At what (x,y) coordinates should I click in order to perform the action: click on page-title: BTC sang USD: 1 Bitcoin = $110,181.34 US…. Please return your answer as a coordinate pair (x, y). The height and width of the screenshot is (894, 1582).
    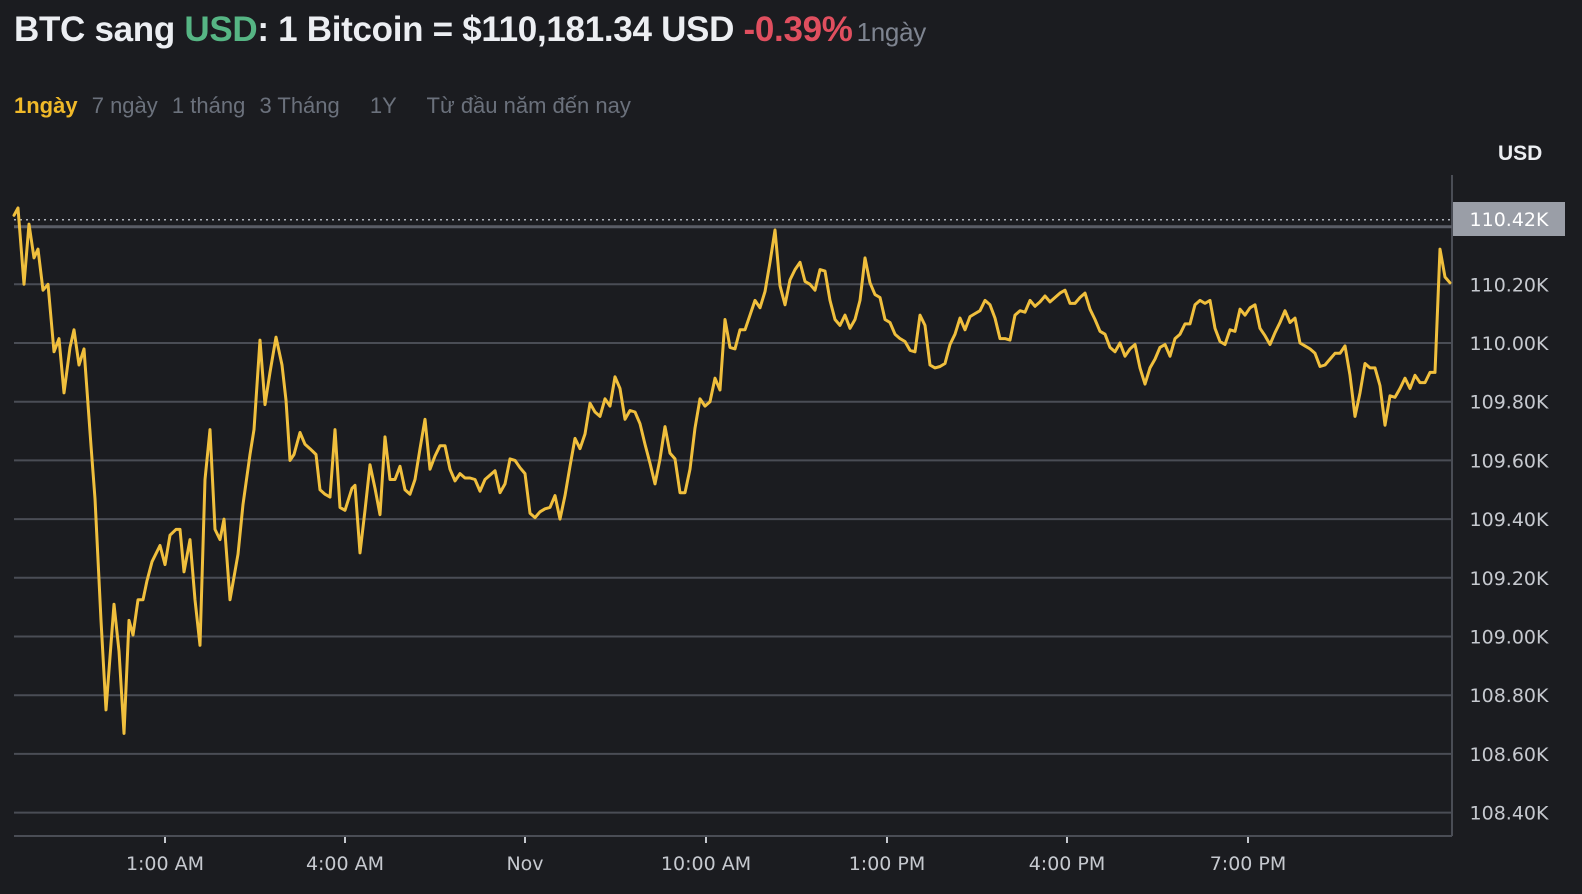
    Looking at the image, I should click on (470, 31).